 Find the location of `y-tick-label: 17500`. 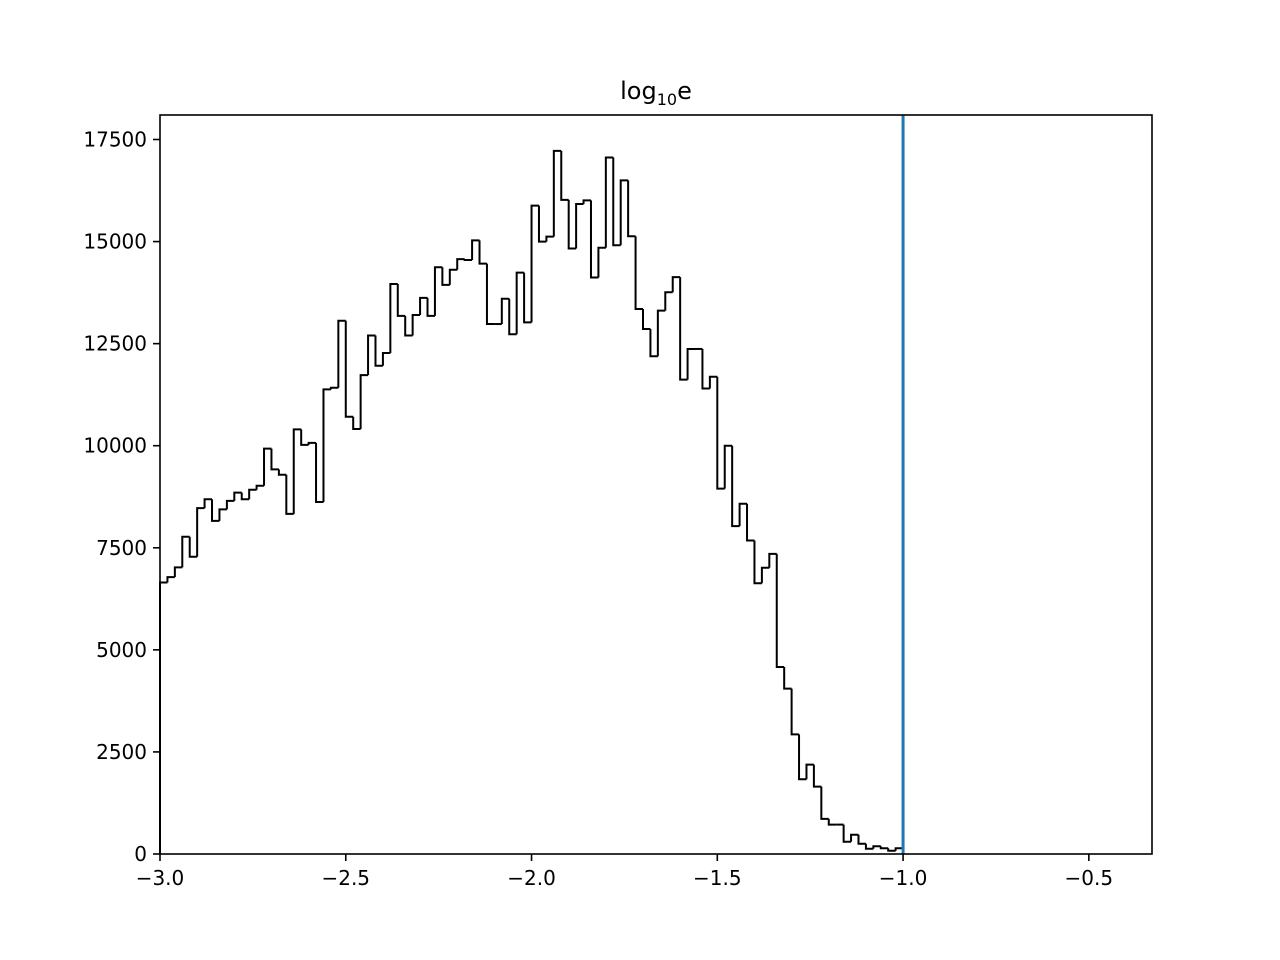

y-tick-label: 17500 is located at coordinates (115, 139).